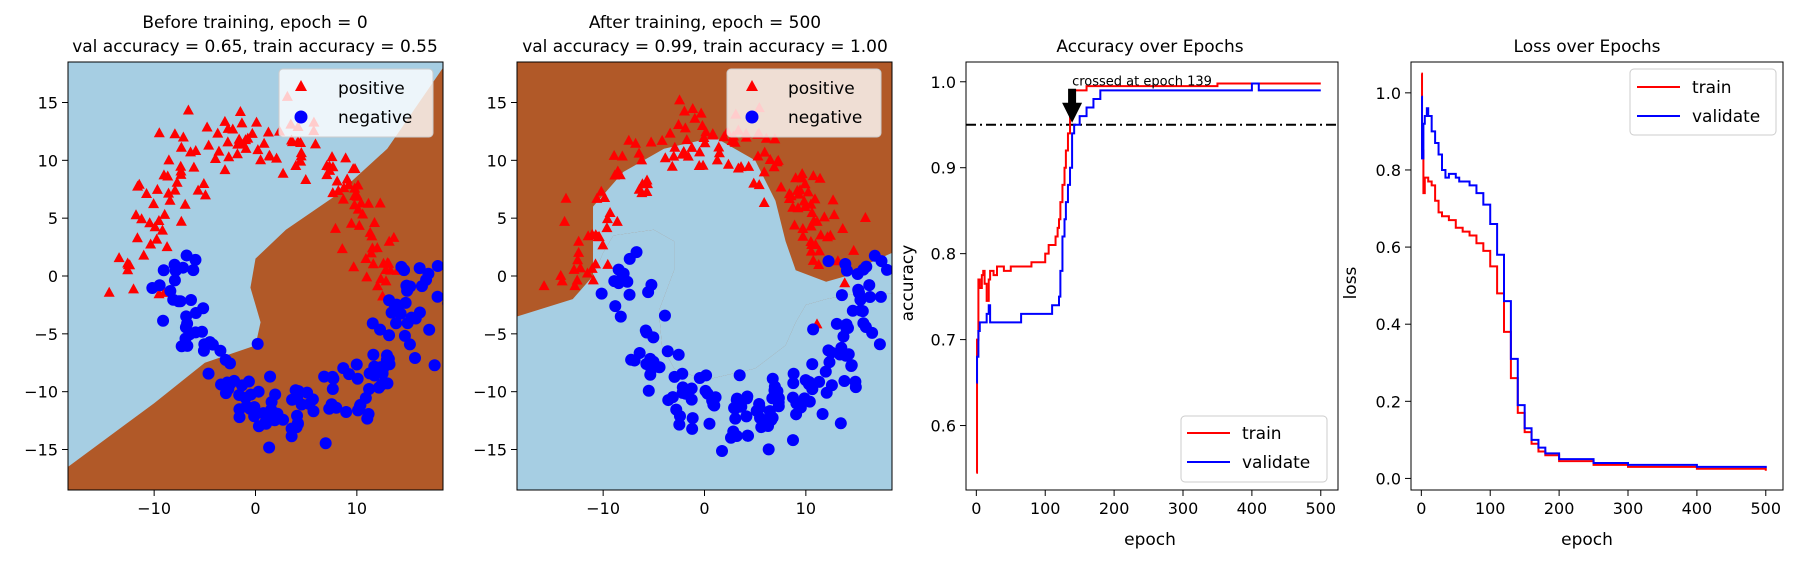 The height and width of the screenshot is (563, 1802). I want to click on series-line-train, so click(1594, 271).